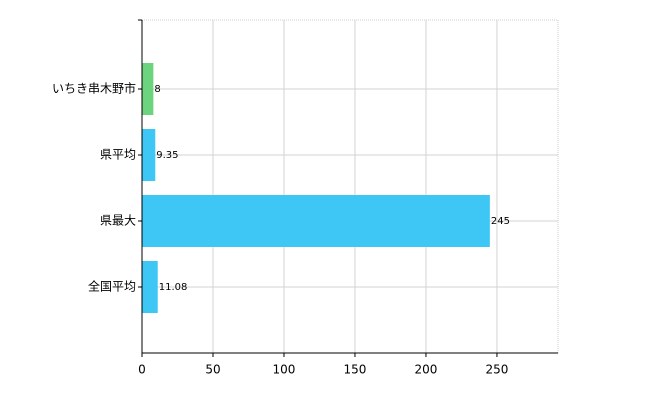 Image resolution: width=650 pixels, height=404 pixels. Describe the element at coordinates (426, 370) in the screenshot. I see `x-tick-label: 200` at that location.